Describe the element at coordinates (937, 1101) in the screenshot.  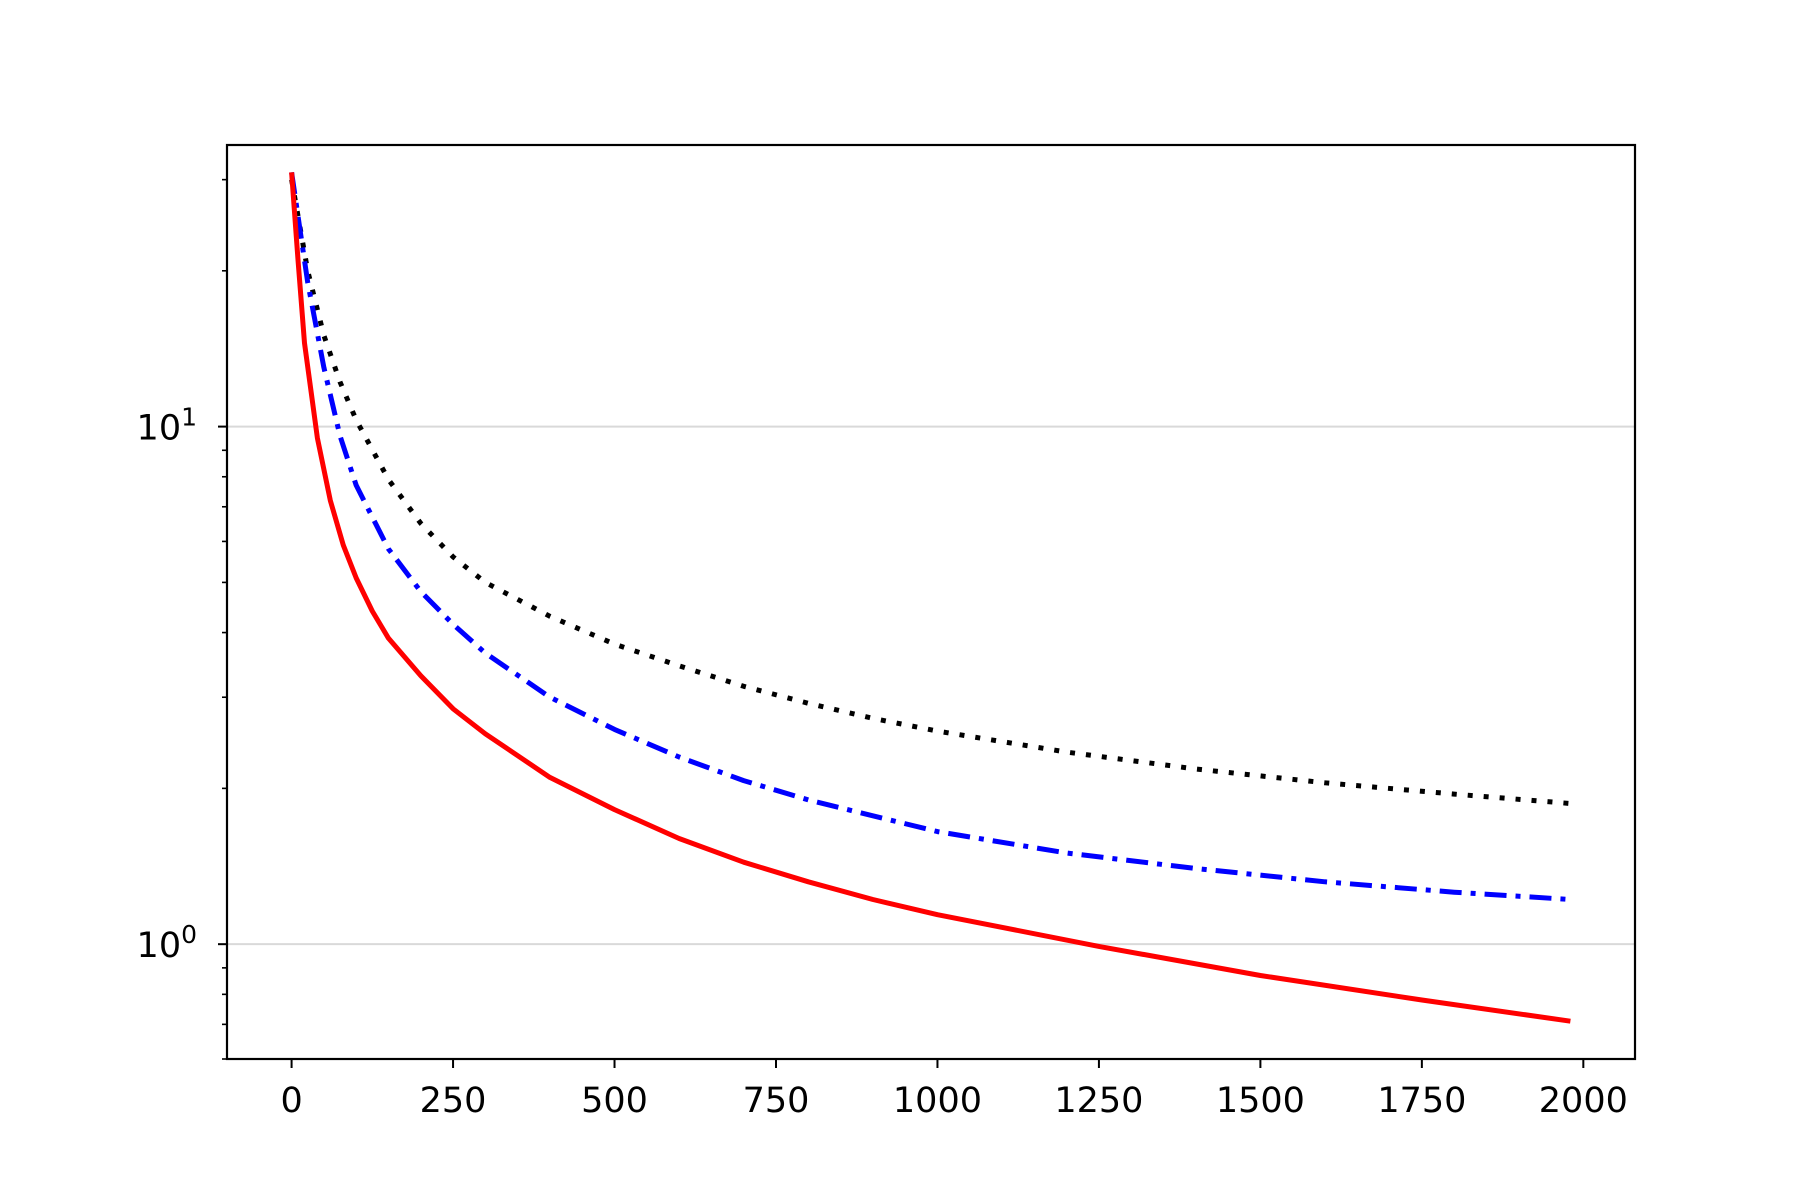
I see `x-tick-label: 1000` at that location.